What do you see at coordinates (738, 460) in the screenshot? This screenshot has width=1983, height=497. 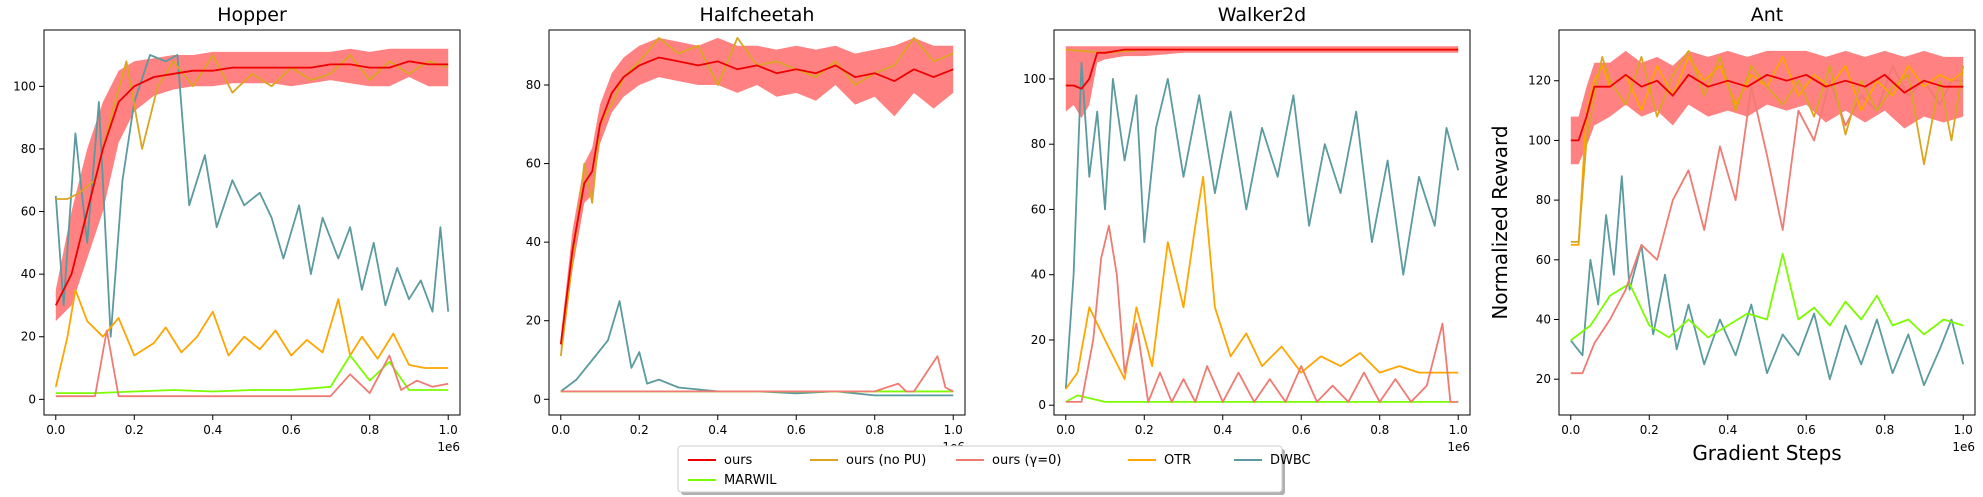 I see `legend-label-ours: ours` at bounding box center [738, 460].